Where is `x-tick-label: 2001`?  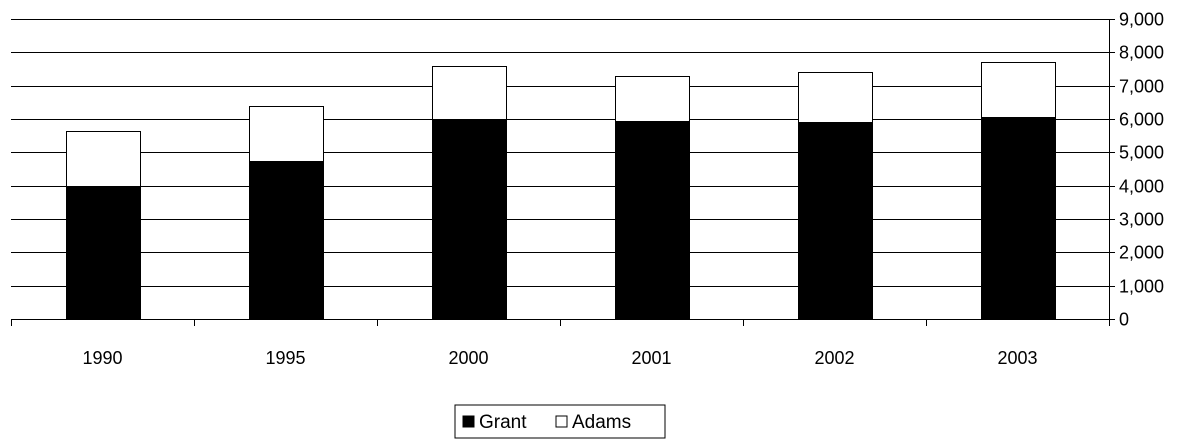
x-tick-label: 2001 is located at coordinates (651, 358).